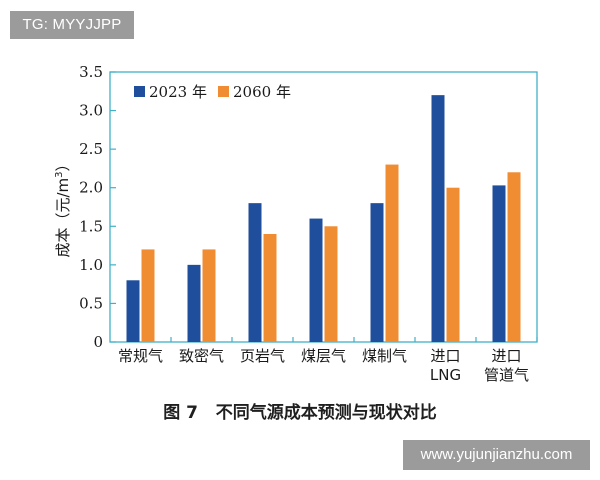 Image resolution: width=600 pixels, height=480 pixels. Describe the element at coordinates (91, 149) in the screenshot. I see `y-tick-label: 2.5` at that location.